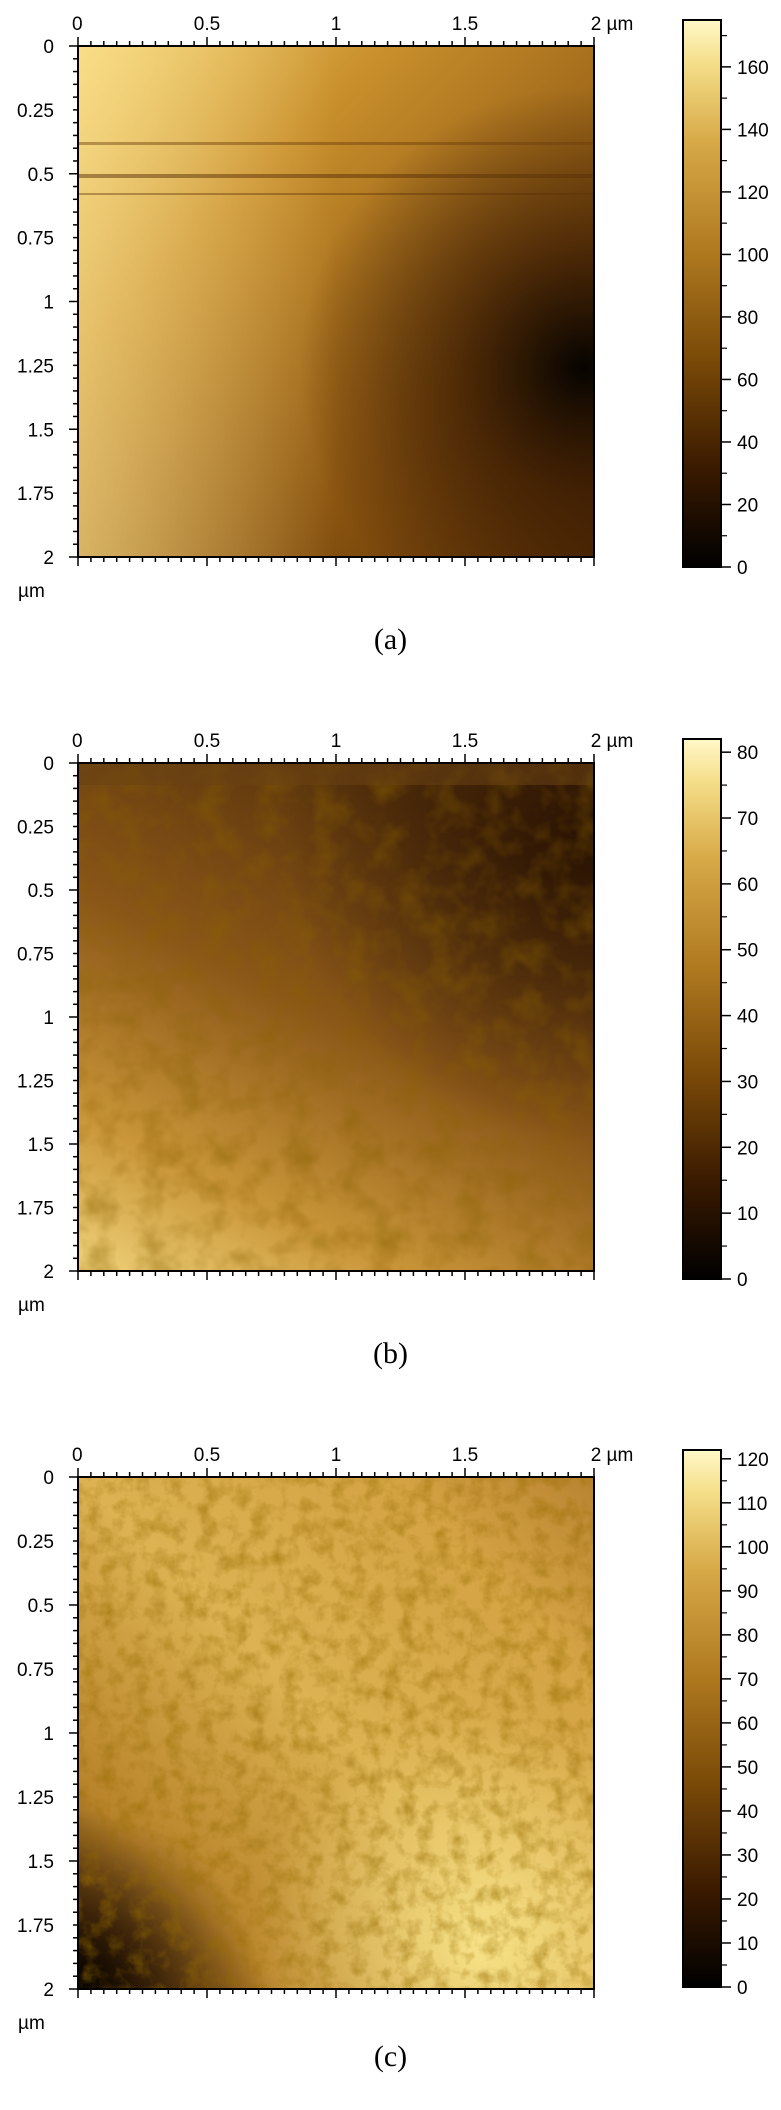 This screenshot has width=781, height=2110. What do you see at coordinates (702, 293) in the screenshot?
I see `colorbar-a` at bounding box center [702, 293].